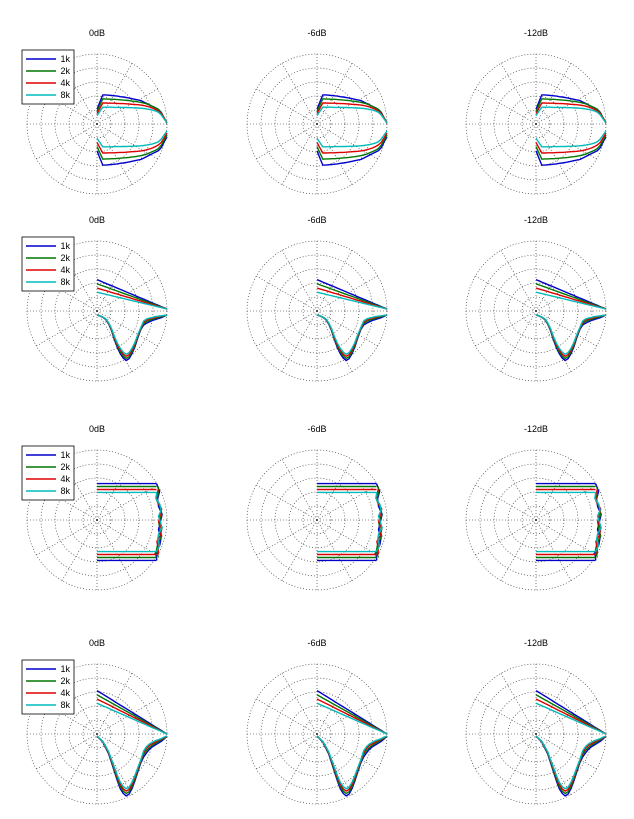 The image size is (634, 819). I want to click on polar-panel: -6dB, so click(317, 721).